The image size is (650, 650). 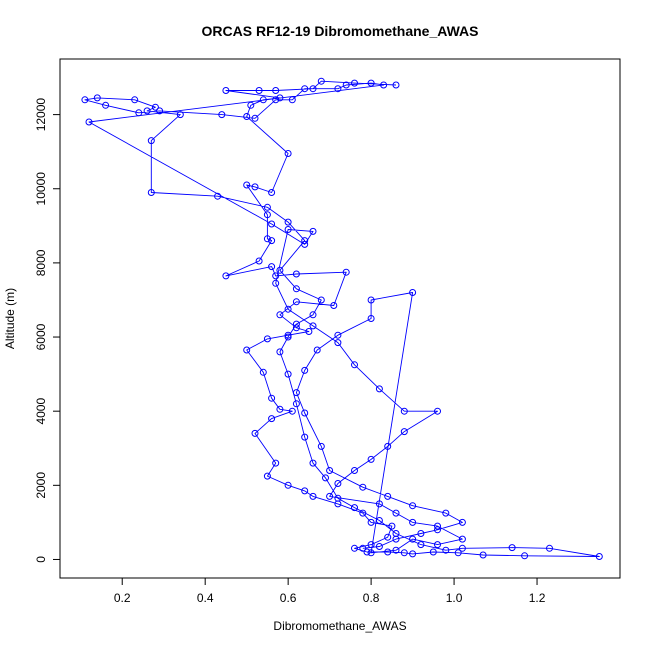 I want to click on y-tick-label: 10000, so click(x=41, y=189).